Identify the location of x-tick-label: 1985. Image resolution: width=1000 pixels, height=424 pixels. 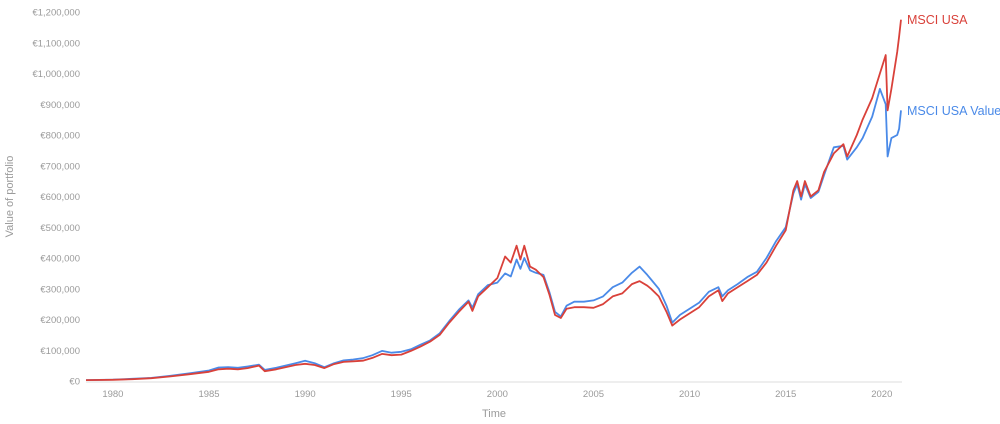
(208, 394).